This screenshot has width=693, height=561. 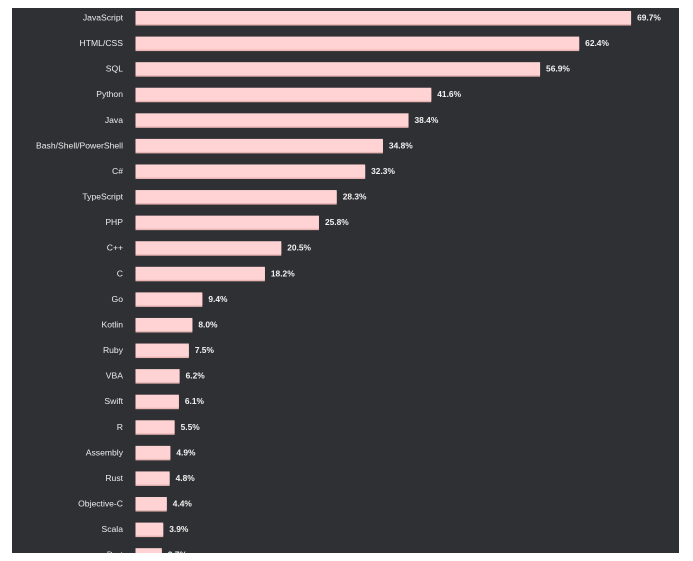 What do you see at coordinates (117, 171) in the screenshot?
I see `category-label-6: C#` at bounding box center [117, 171].